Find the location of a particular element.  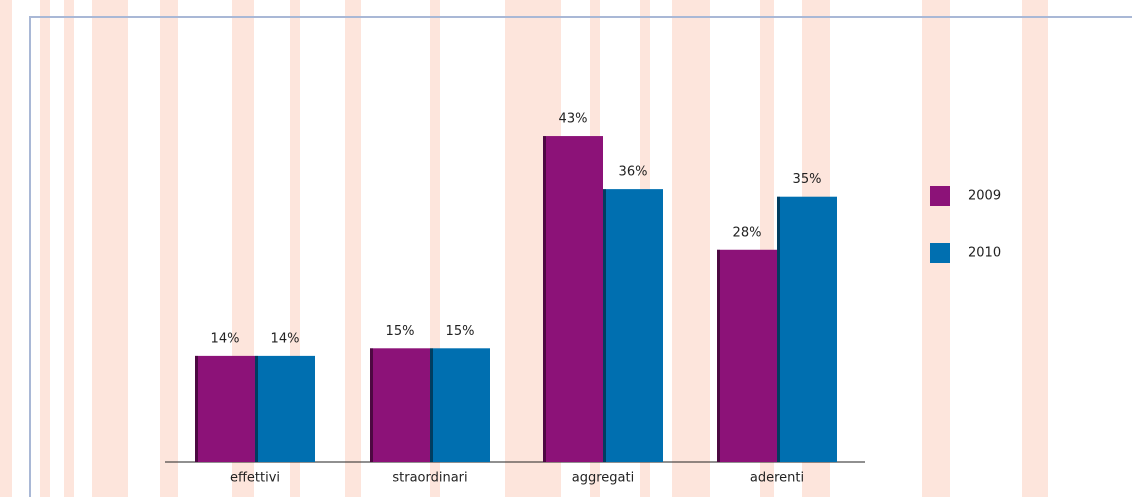

value-label: 43% is located at coordinates (573, 119).